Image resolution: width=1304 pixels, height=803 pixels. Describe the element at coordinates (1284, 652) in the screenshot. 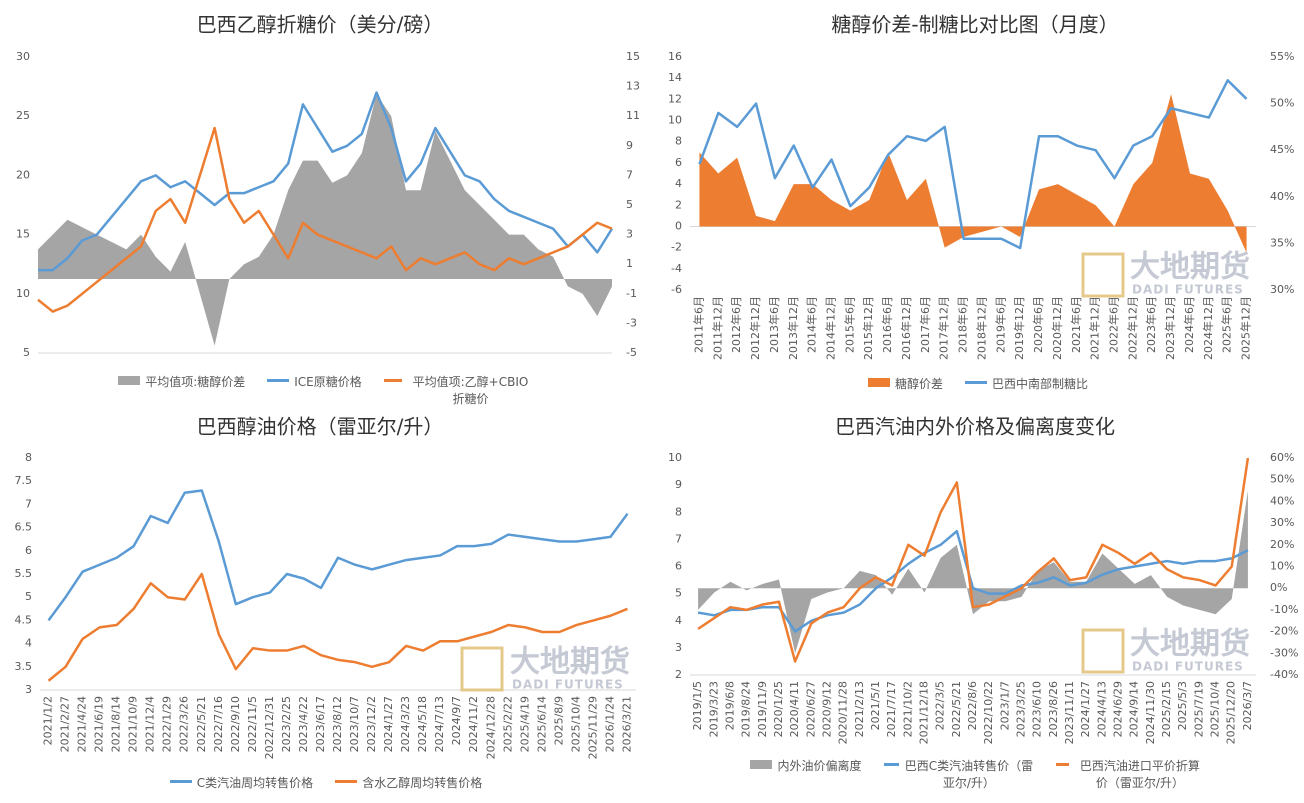

I see `y2-tick-label: -30%` at that location.